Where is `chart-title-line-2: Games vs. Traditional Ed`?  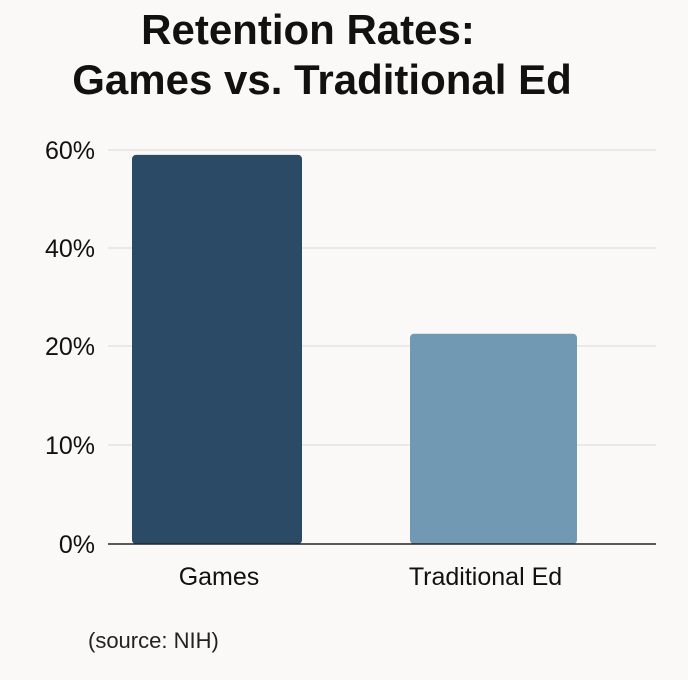
chart-title-line-2: Games vs. Traditional Ed is located at coordinates (322, 79).